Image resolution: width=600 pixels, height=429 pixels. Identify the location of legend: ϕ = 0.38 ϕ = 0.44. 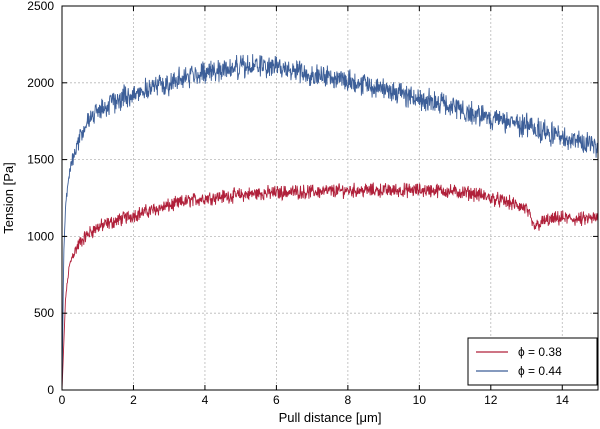
(532, 361).